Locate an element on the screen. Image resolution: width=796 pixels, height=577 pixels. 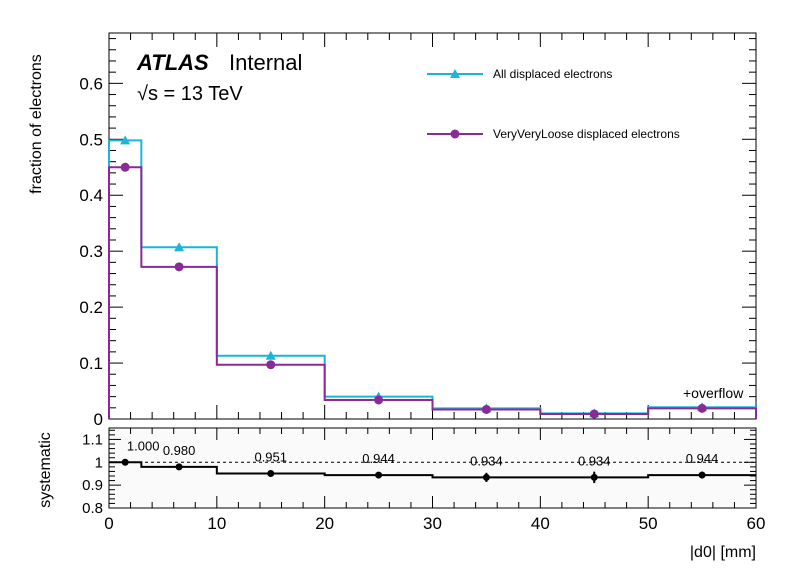
top-y-tick-label: 0 is located at coordinates (98, 419).